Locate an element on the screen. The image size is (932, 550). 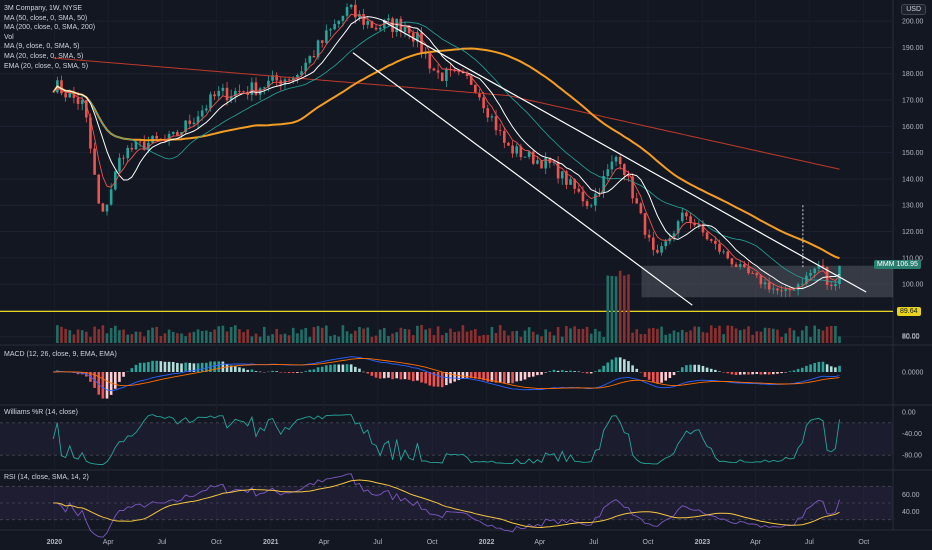
williams-axis-label: -40.00 is located at coordinates (912, 434).